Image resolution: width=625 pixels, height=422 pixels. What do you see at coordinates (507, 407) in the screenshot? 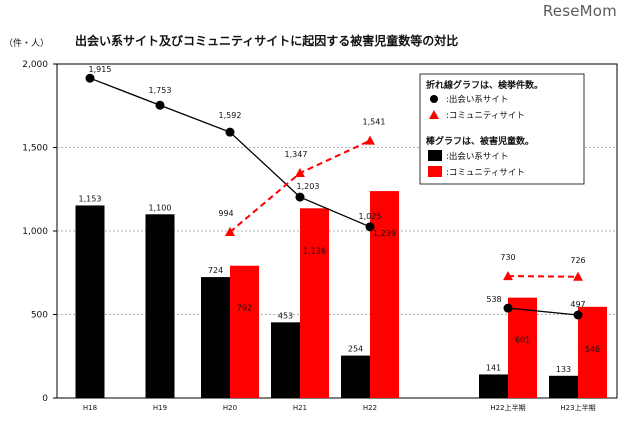
I see `x-tick-label: H22上半期` at bounding box center [507, 407].